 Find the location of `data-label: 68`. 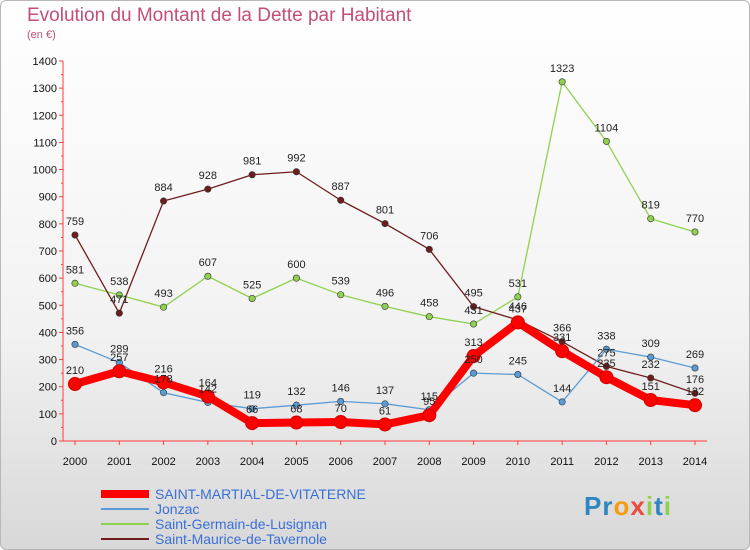

data-label: 68 is located at coordinates (296, 410).